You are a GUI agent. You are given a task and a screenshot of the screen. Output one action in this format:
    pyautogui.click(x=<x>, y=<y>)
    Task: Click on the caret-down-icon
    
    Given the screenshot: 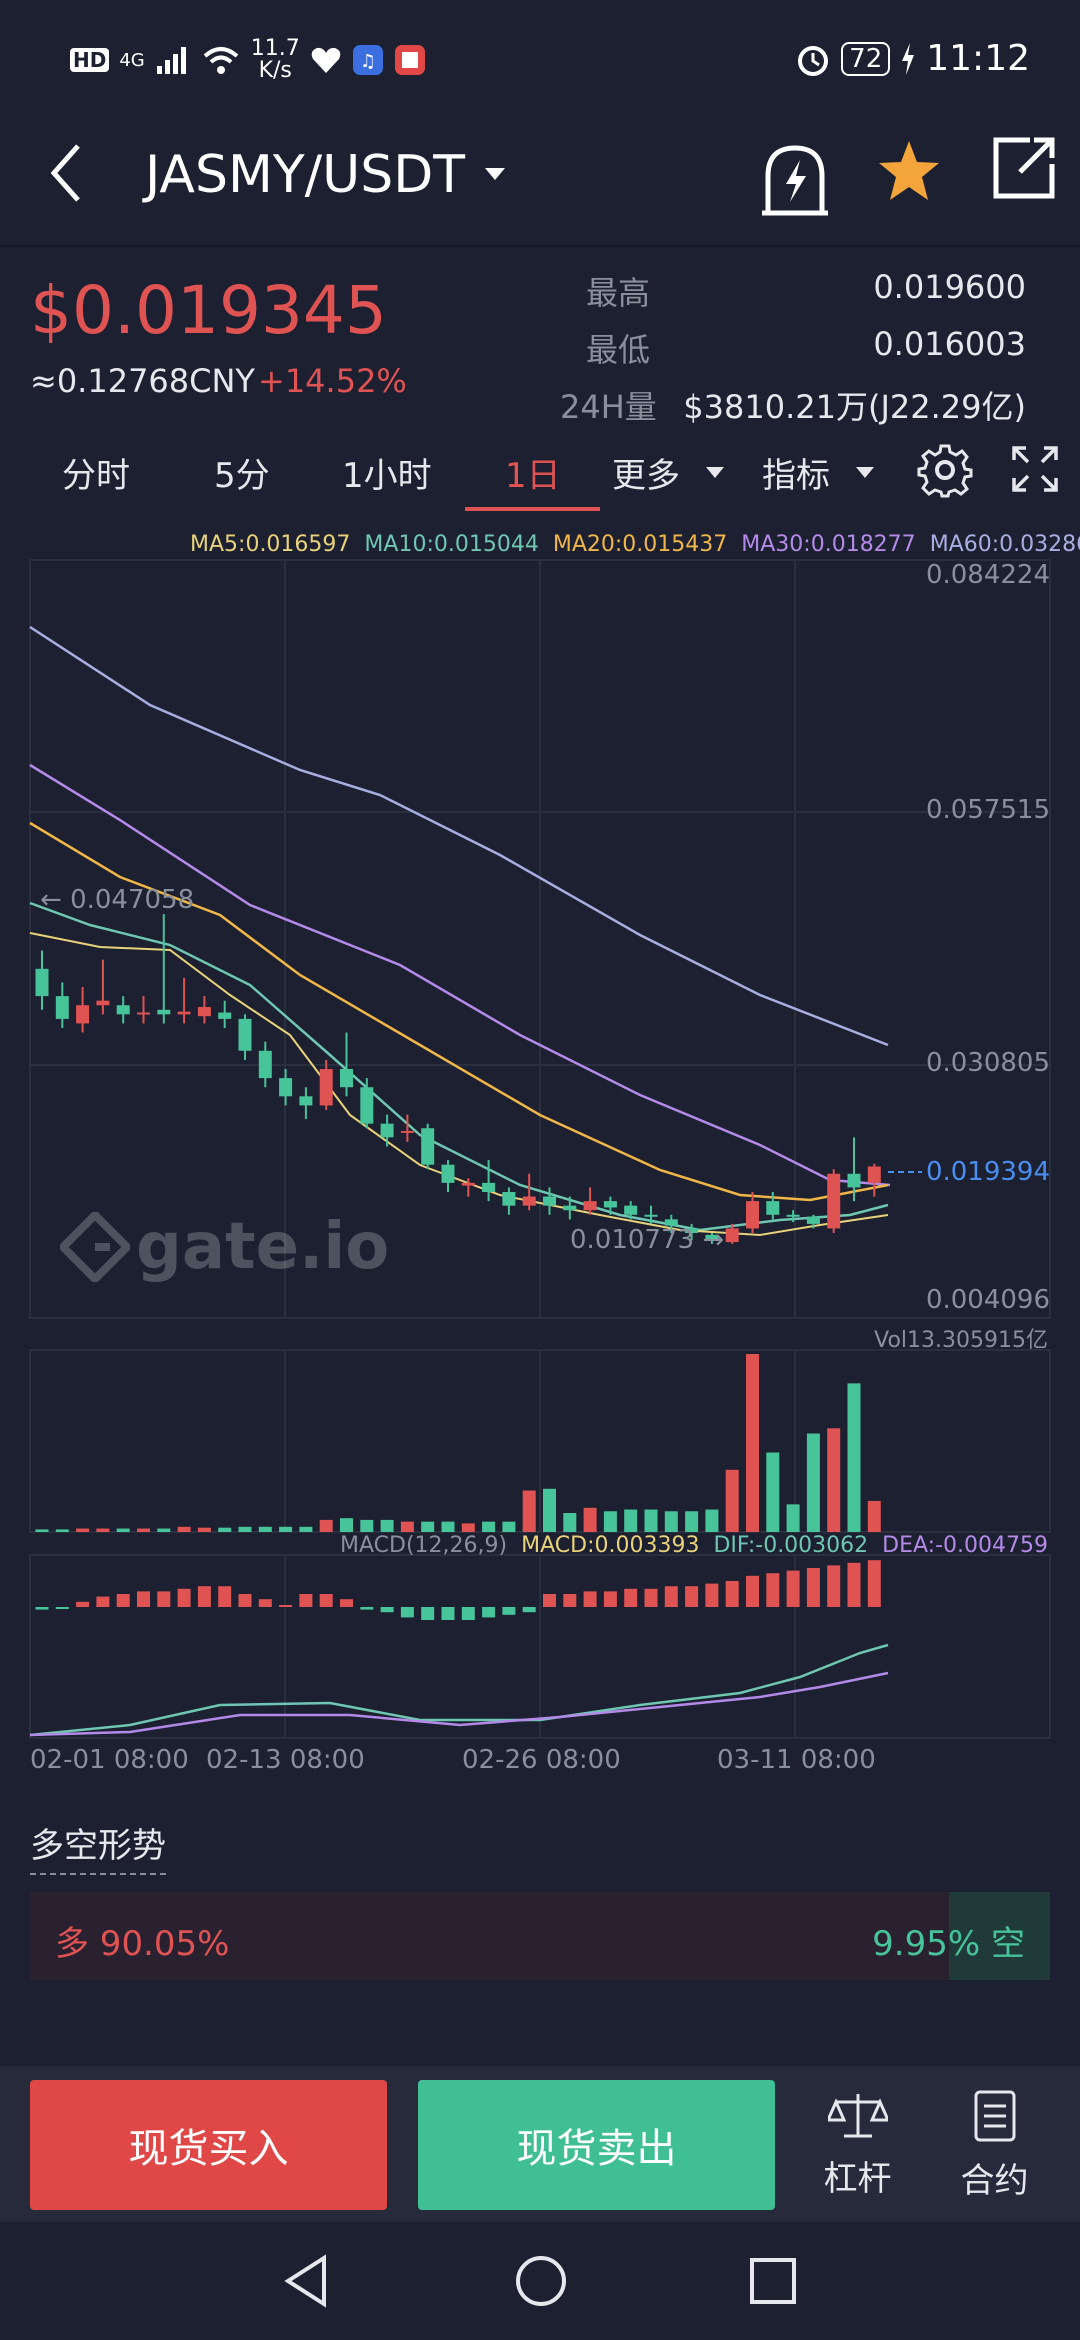 What is the action you would take?
    pyautogui.click(x=495, y=174)
    